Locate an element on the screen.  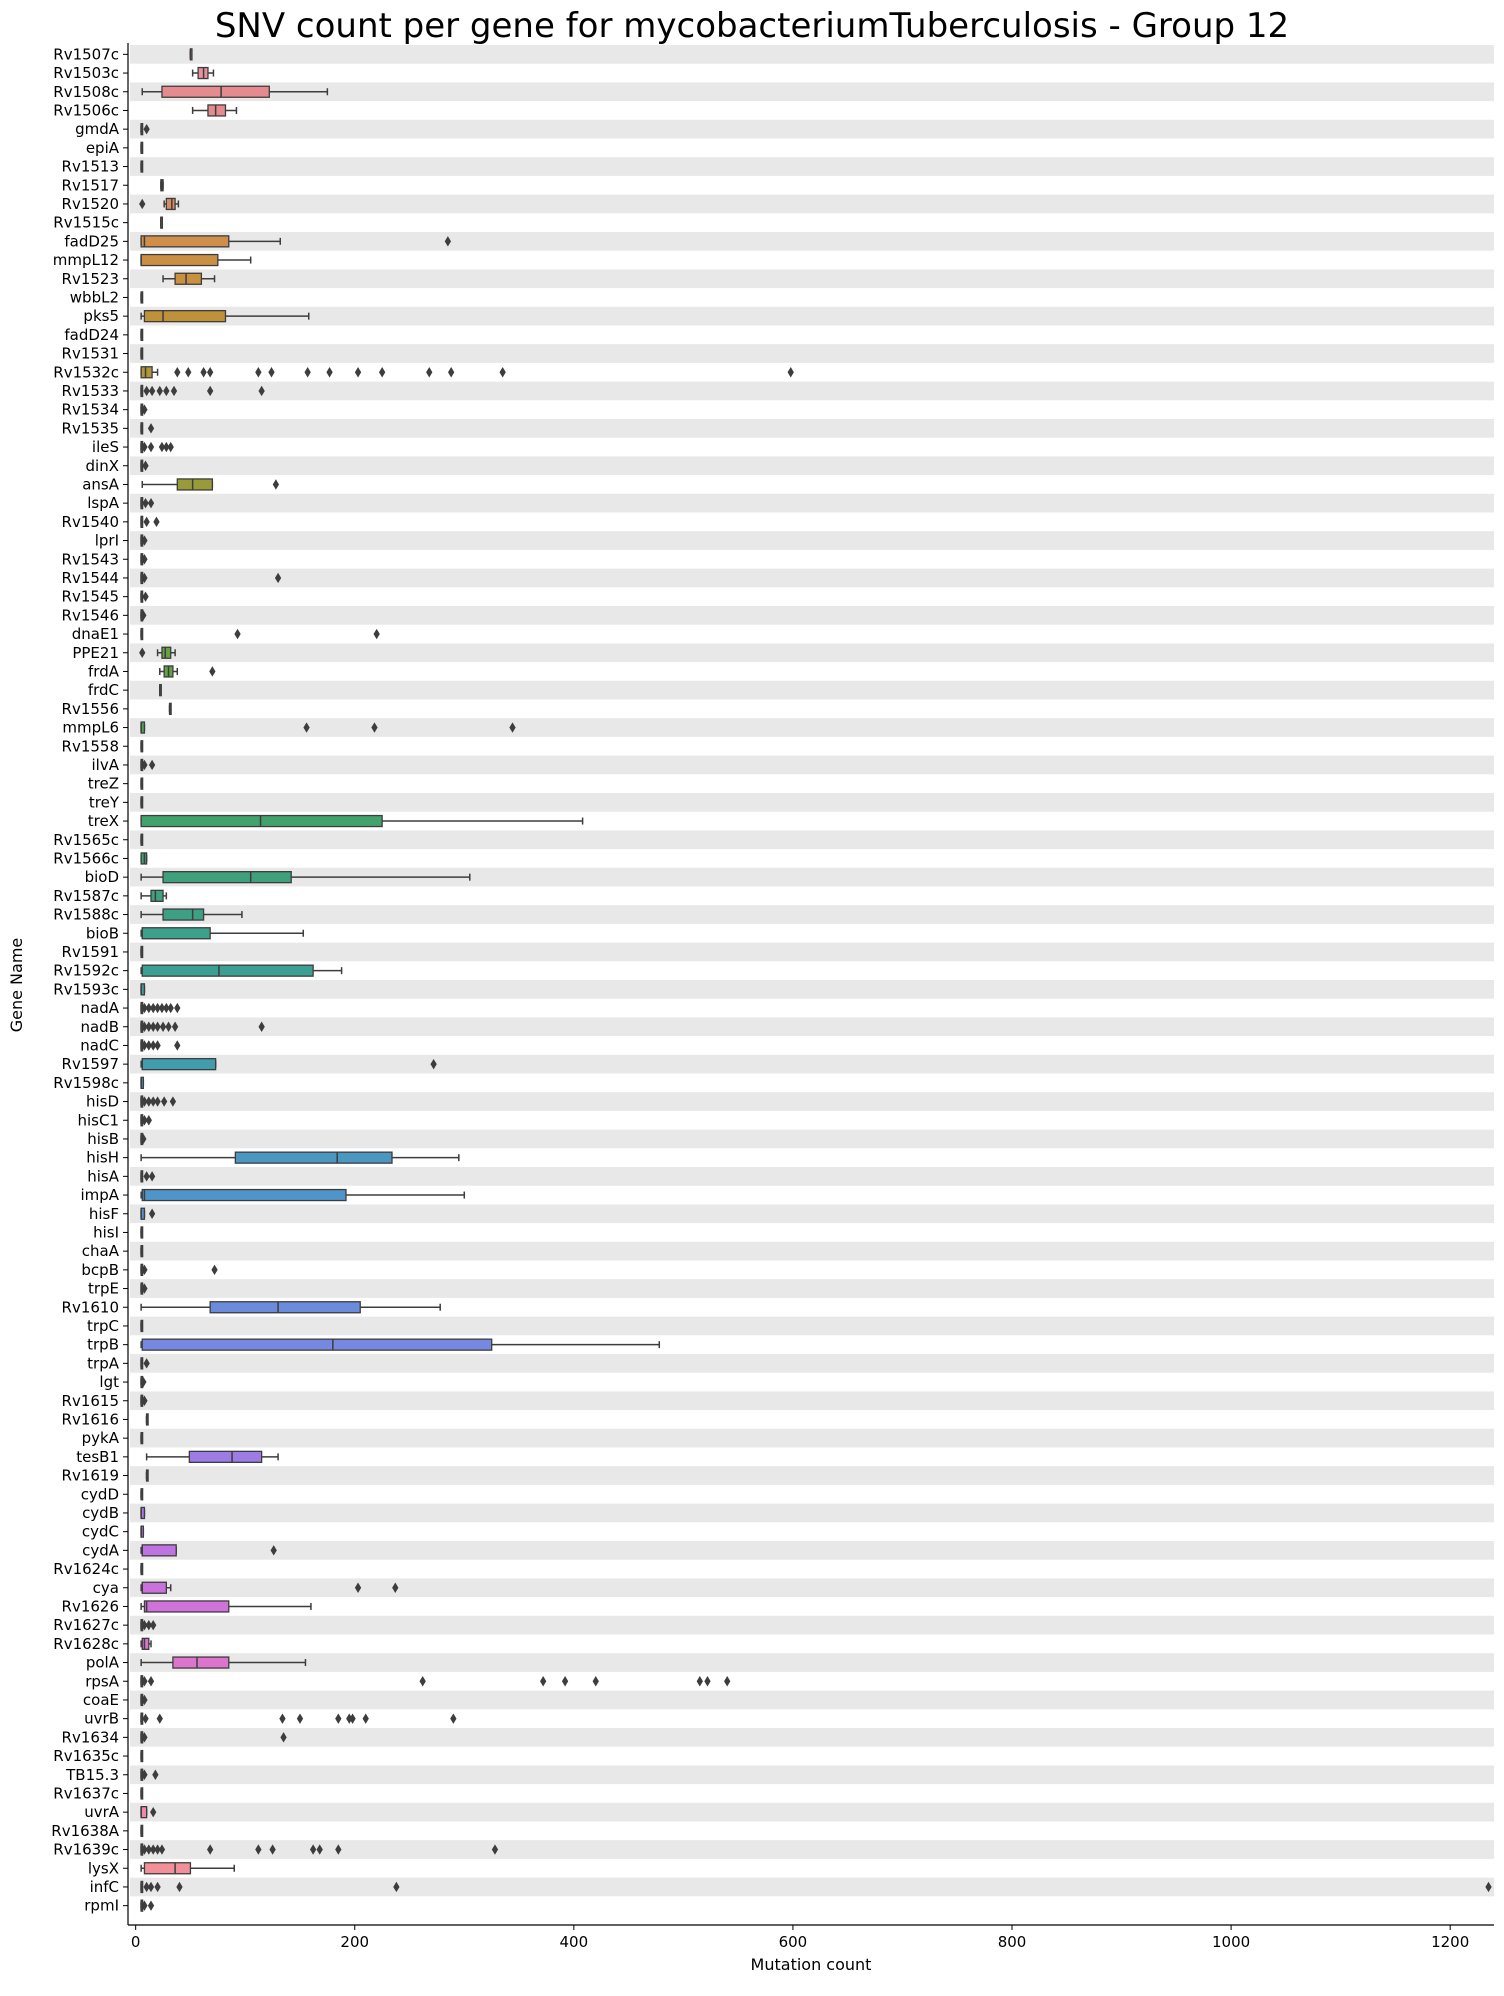
y-tick-label: fadD24 is located at coordinates (91, 335).